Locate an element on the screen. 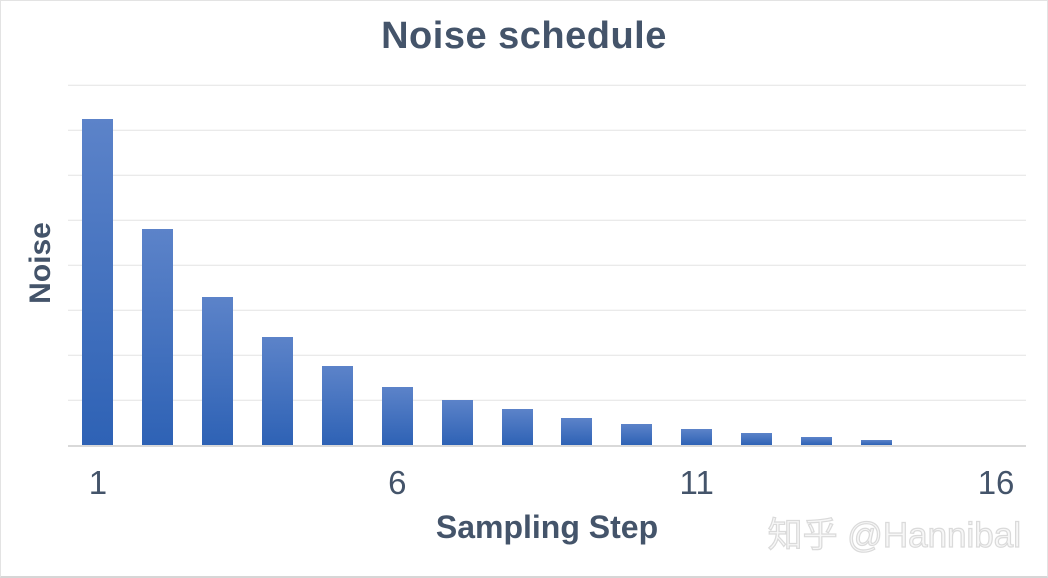 Image resolution: width=1048 pixels, height=578 pixels. y-axis-title: Noise is located at coordinates (40, 263).